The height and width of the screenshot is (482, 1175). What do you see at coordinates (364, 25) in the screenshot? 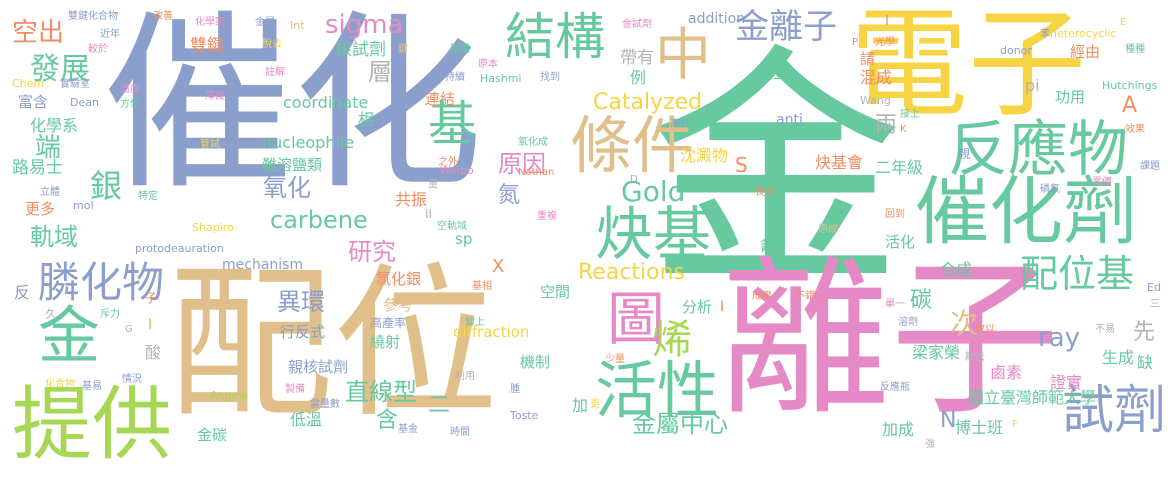
I see `word: sigma` at bounding box center [364, 25].